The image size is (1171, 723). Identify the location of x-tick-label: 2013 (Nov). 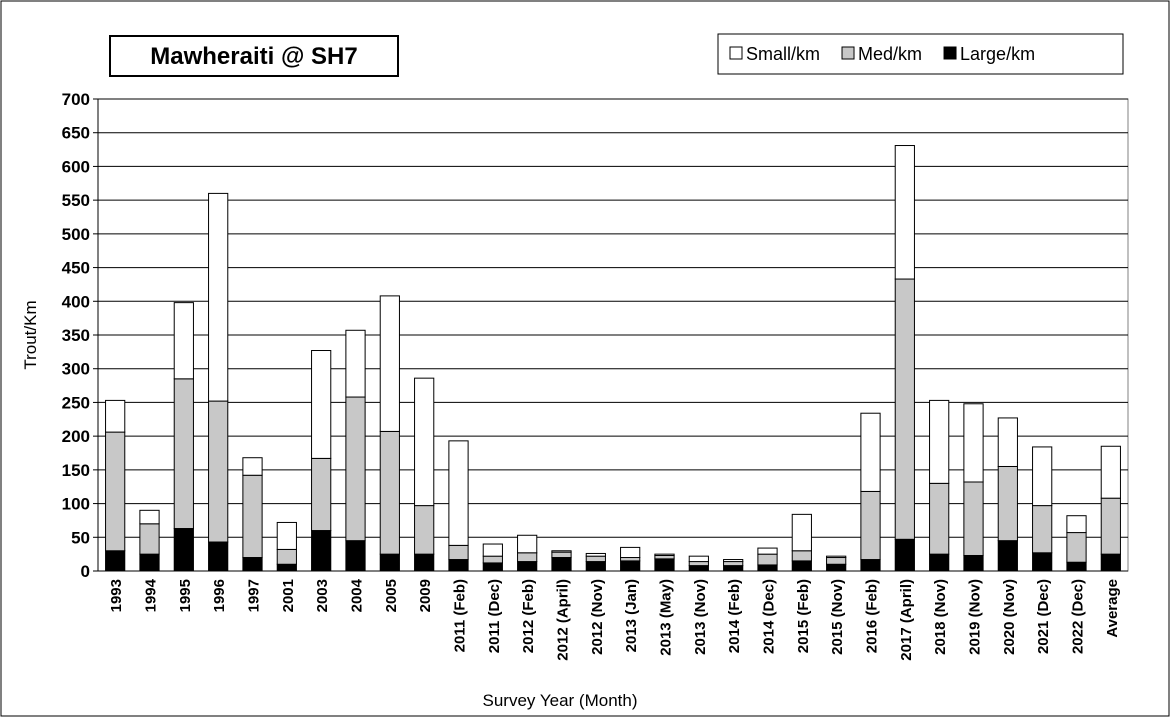
(700, 617).